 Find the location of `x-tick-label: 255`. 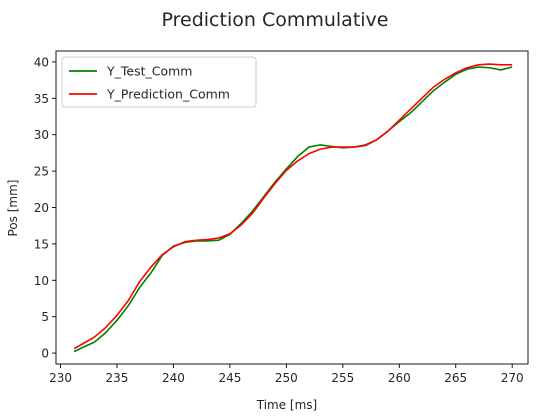

x-tick-label: 255 is located at coordinates (342, 378).